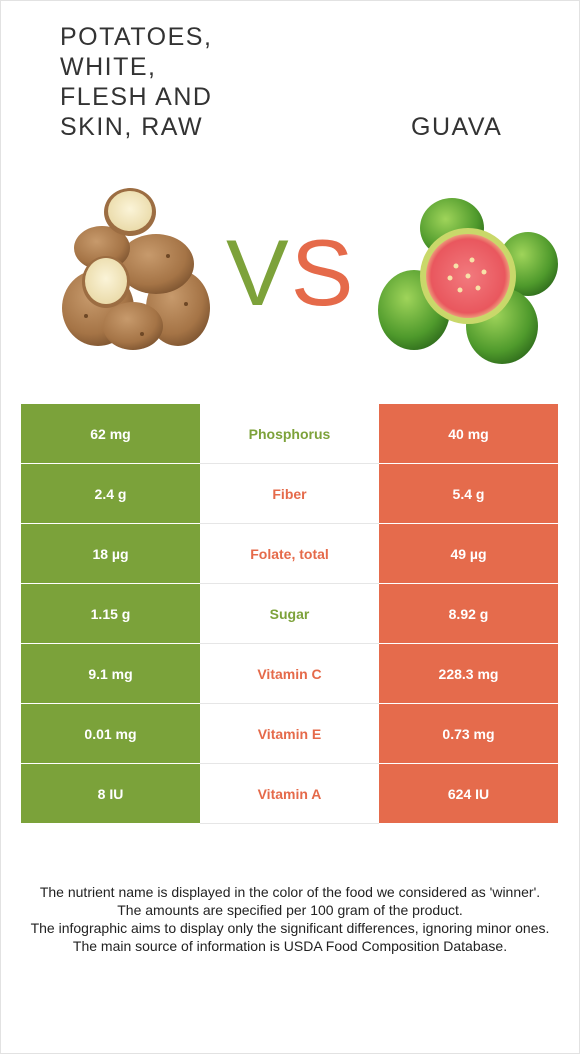 The image size is (580, 1054). I want to click on vs-s: S, so click(323, 272).